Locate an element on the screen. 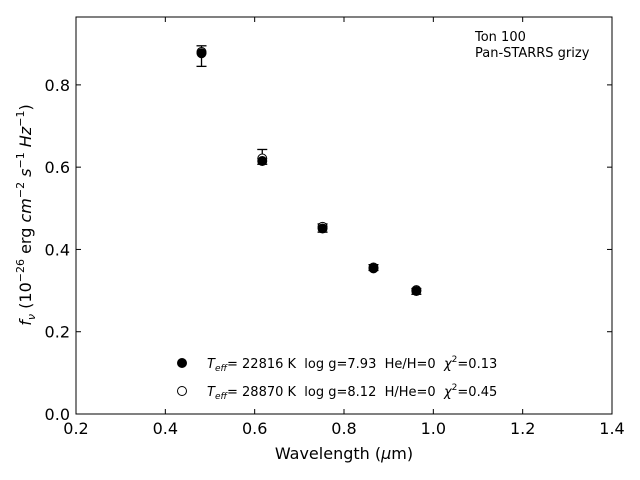 This screenshot has height=480, width=640. legend-marker-filled is located at coordinates (182, 363).